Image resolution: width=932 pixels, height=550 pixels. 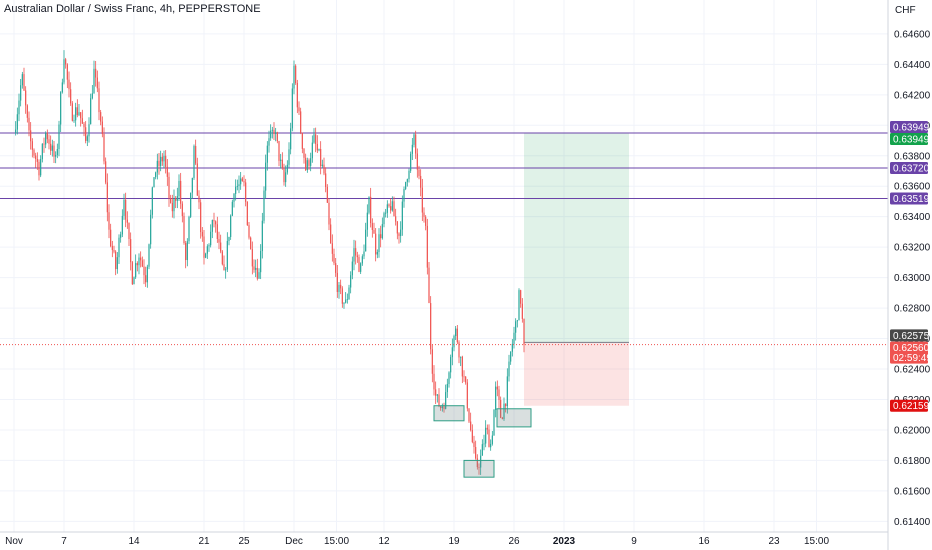 I want to click on price-tick-label: 0.64600, so click(x=912, y=34).